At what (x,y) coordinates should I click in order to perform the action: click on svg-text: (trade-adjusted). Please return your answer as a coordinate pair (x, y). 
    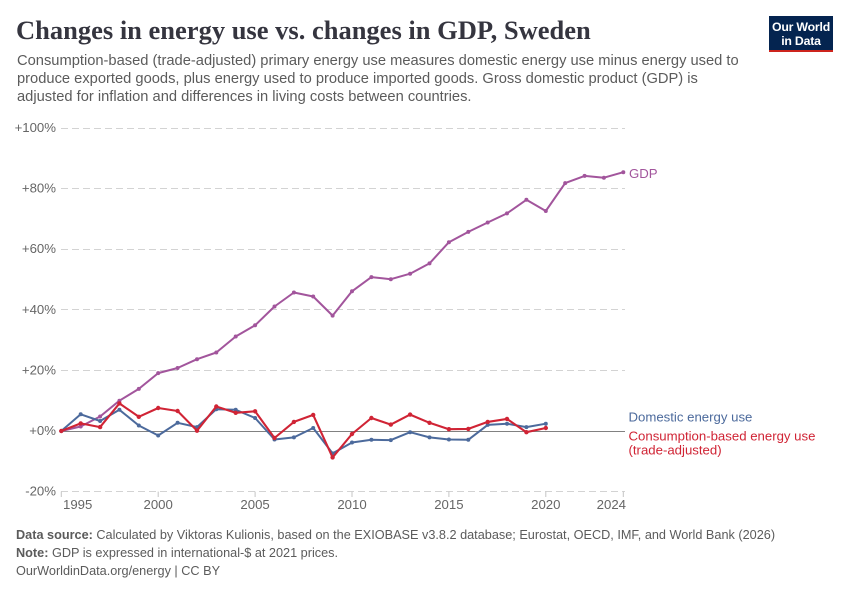
    Looking at the image, I should click on (675, 450).